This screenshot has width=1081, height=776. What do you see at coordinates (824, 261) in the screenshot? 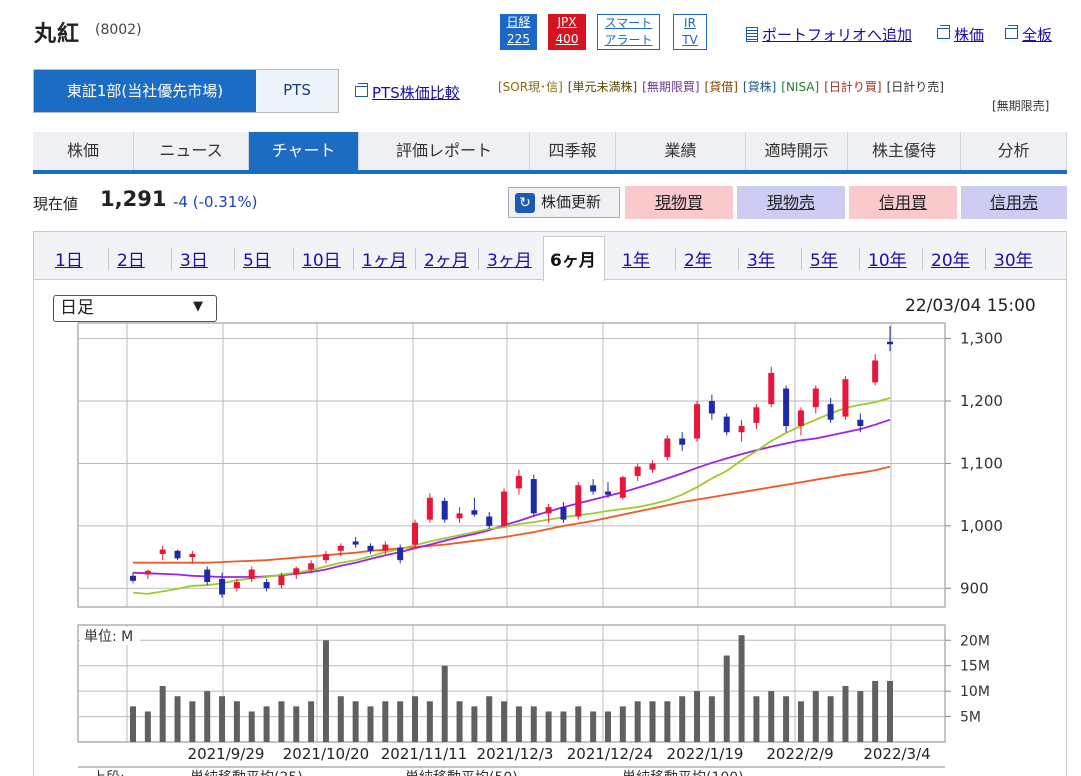
I see `period-tab: 5年` at bounding box center [824, 261].